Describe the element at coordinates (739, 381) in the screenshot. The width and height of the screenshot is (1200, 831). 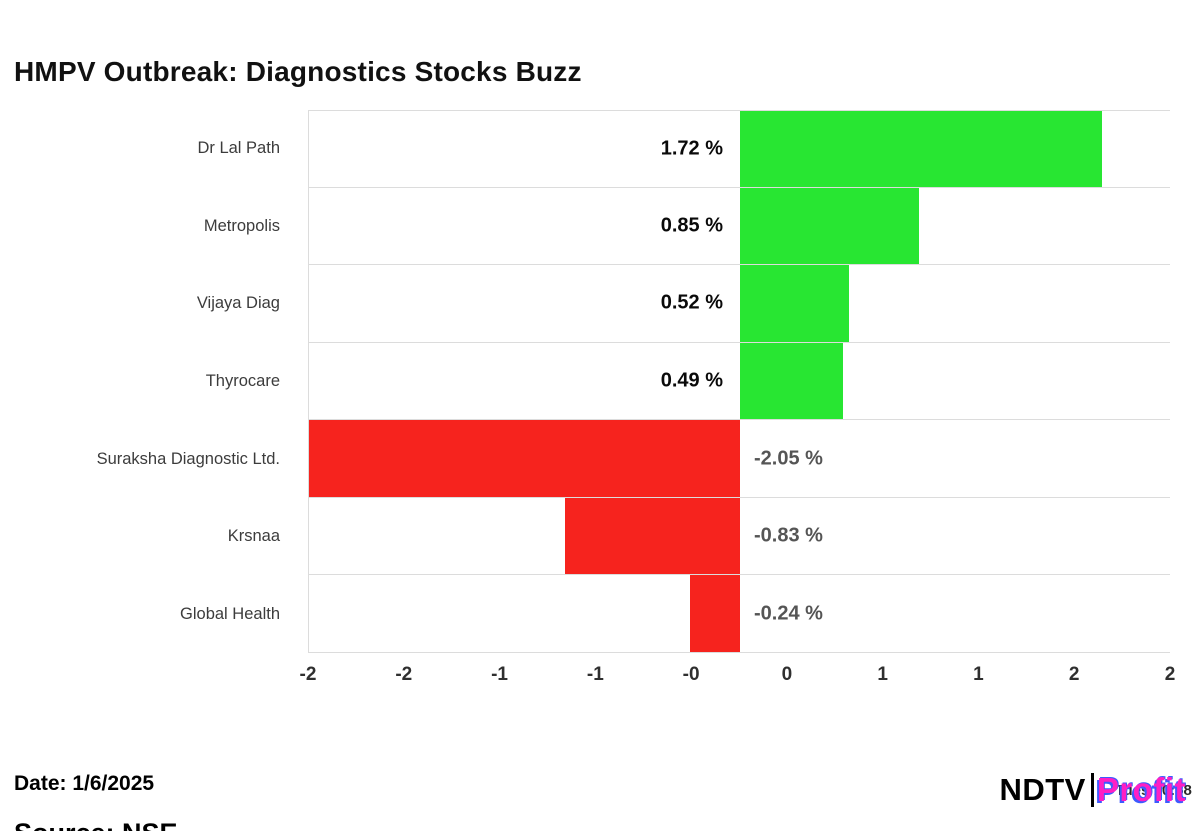
I see `plot-cell: 0.49 %` at that location.